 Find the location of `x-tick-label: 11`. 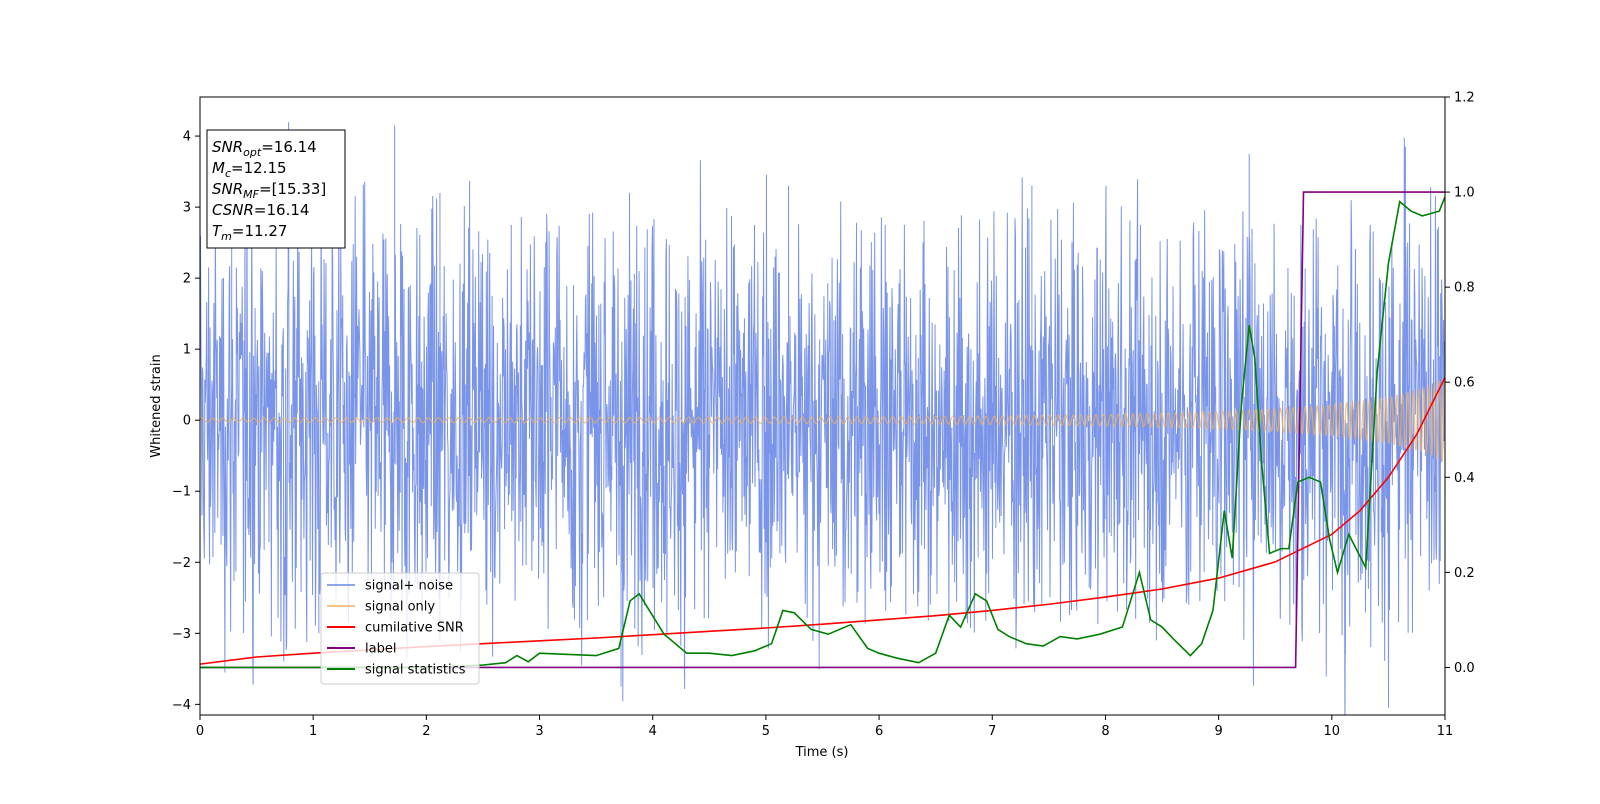

x-tick-label: 11 is located at coordinates (1445, 731).